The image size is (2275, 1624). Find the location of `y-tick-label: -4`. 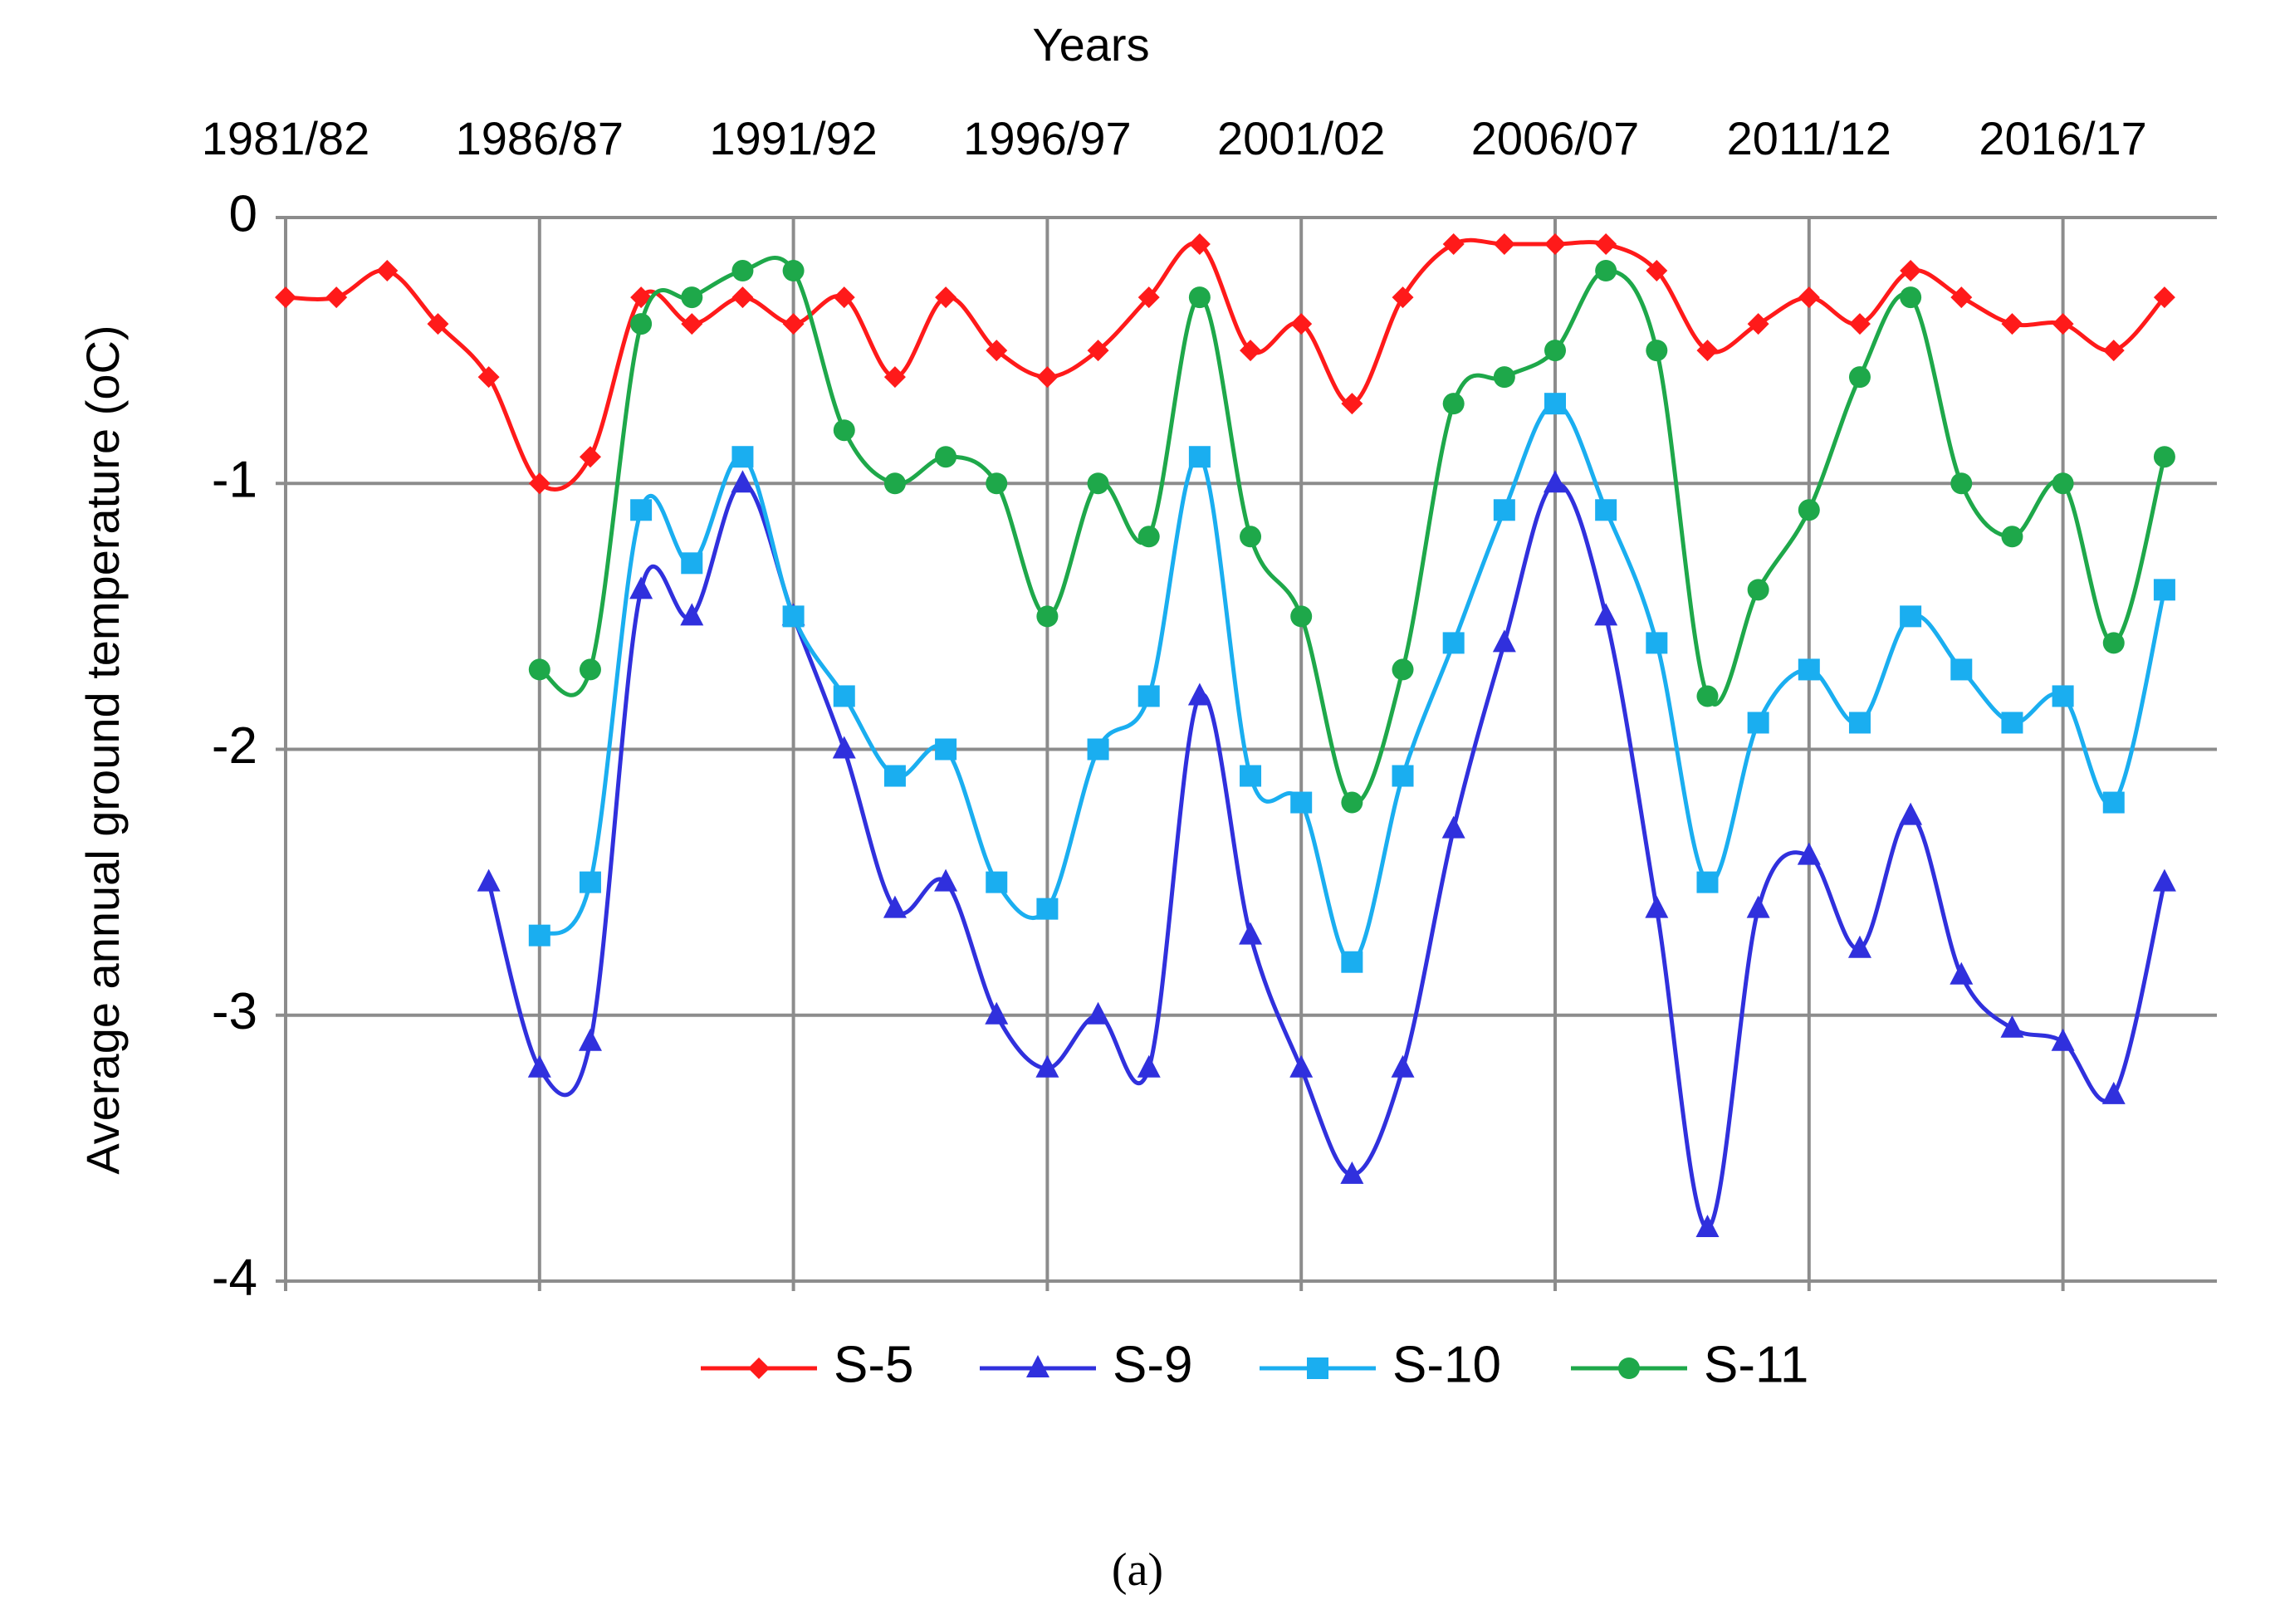

y-tick-label: -4 is located at coordinates (234, 1277).